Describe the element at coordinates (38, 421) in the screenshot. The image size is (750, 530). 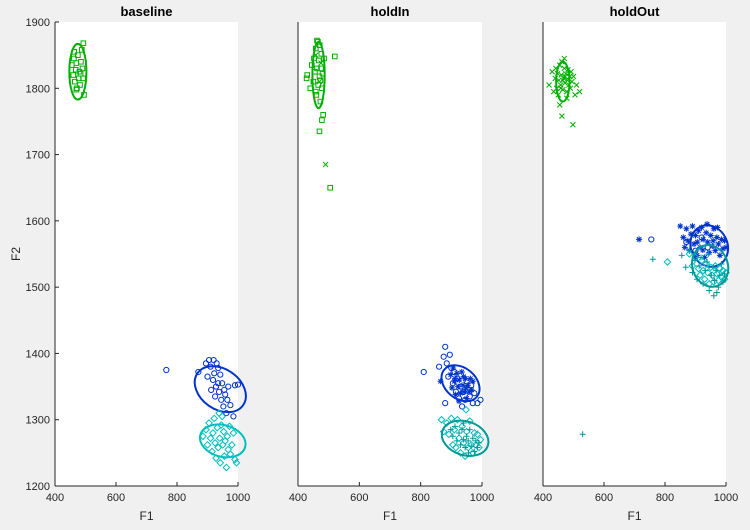
I see `y-tick-label: 1300` at that location.